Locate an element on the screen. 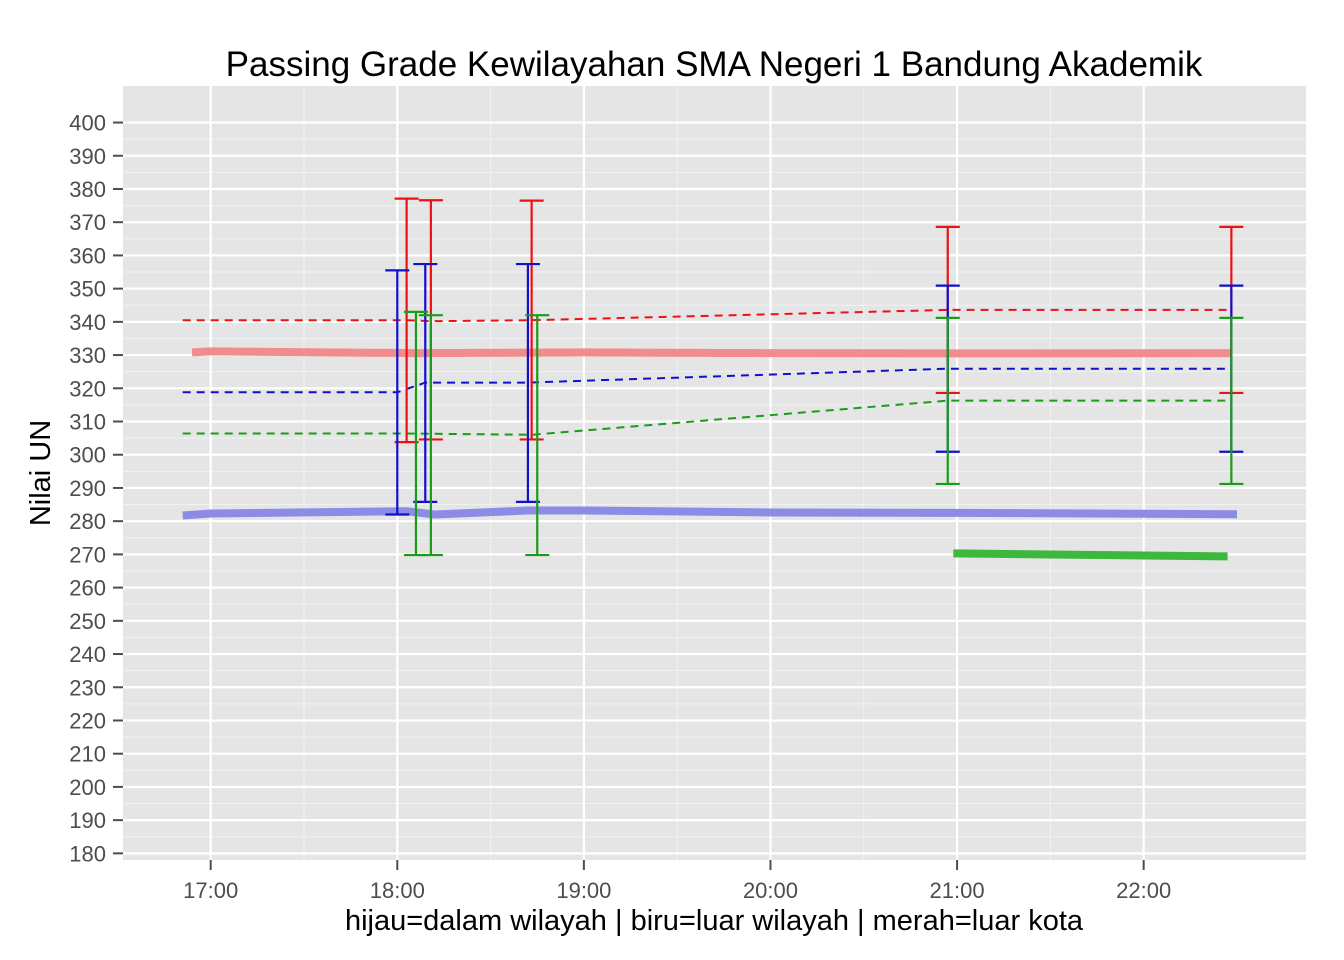 The height and width of the screenshot is (960, 1344). x-tick-label: 19:00 is located at coordinates (583, 890).